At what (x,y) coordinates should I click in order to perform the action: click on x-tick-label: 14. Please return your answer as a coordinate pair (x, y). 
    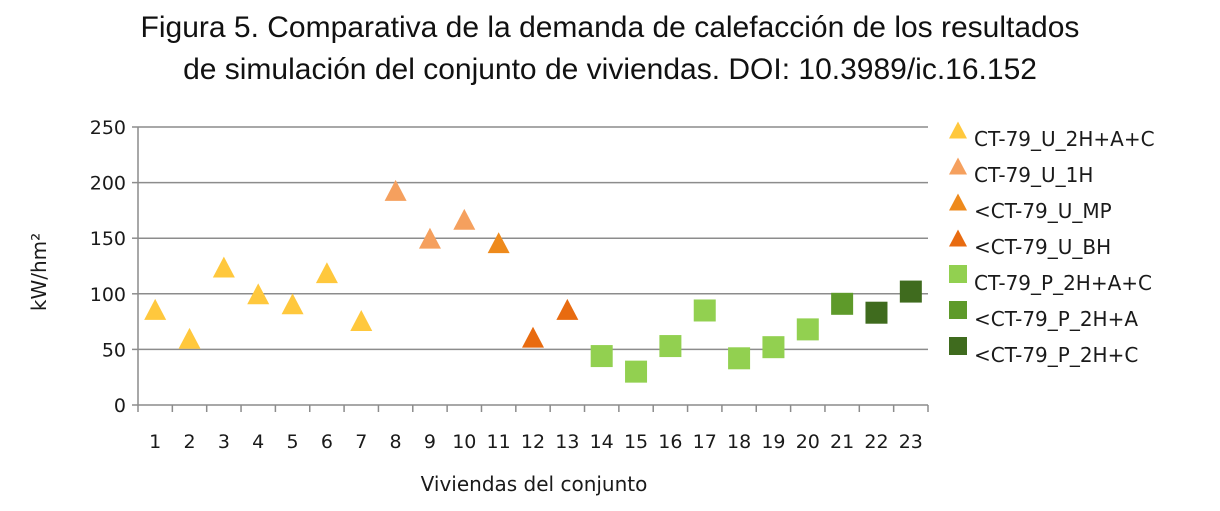
    Looking at the image, I should click on (602, 442).